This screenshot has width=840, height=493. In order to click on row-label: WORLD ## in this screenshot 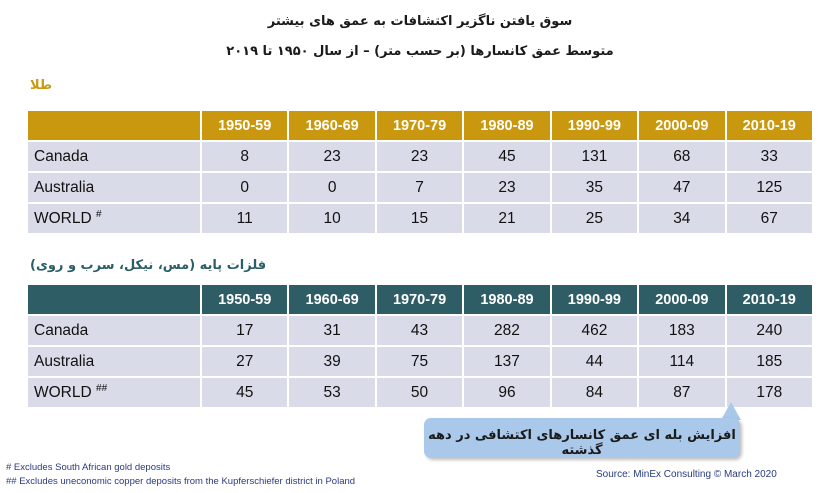, I will do `click(114, 391)`.